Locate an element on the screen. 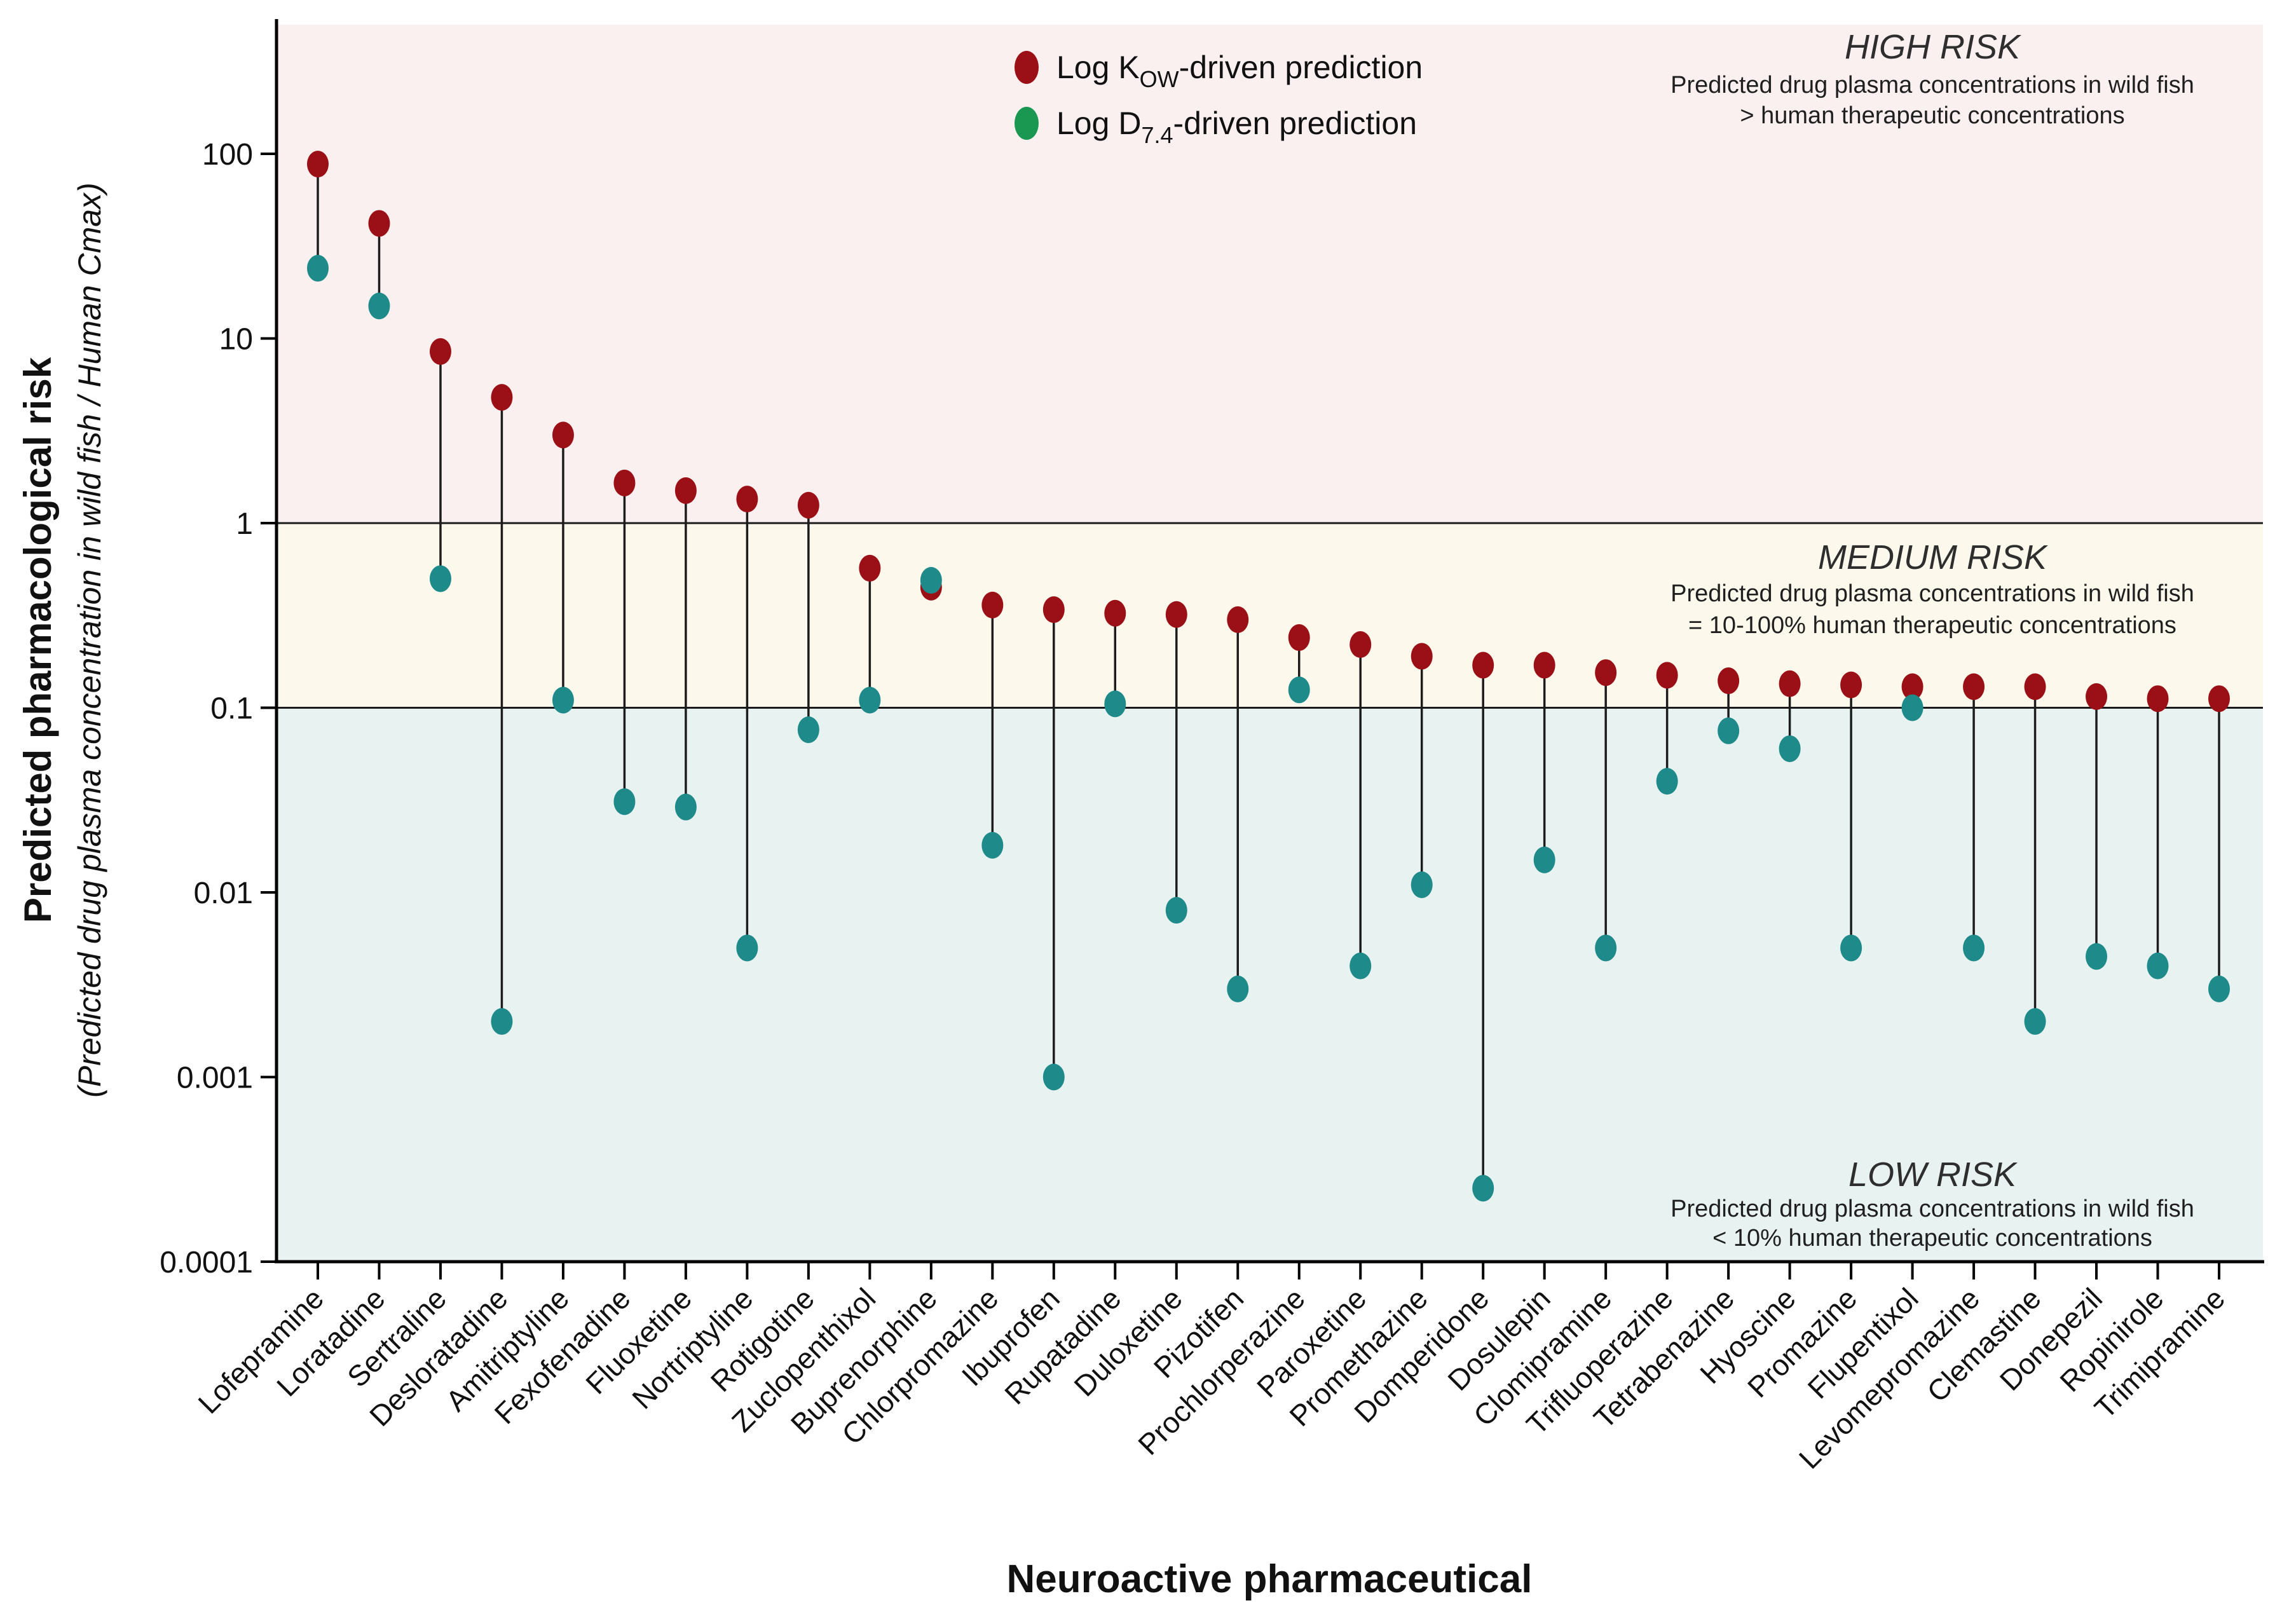 The image size is (2282, 1624). point-logkow-promethazine is located at coordinates (1422, 656).